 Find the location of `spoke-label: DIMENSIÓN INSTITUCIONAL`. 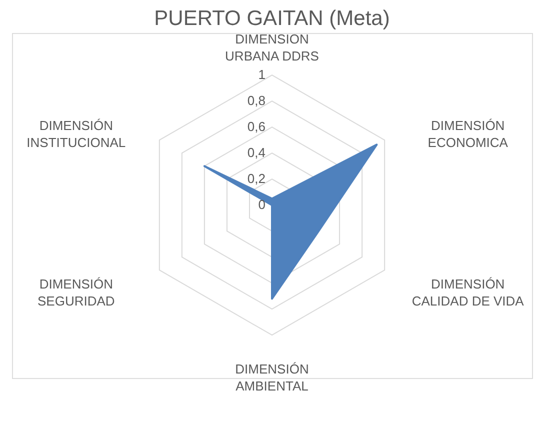

spoke-label: DIMENSIÓN INSTITUCIONAL is located at coordinates (76, 134).